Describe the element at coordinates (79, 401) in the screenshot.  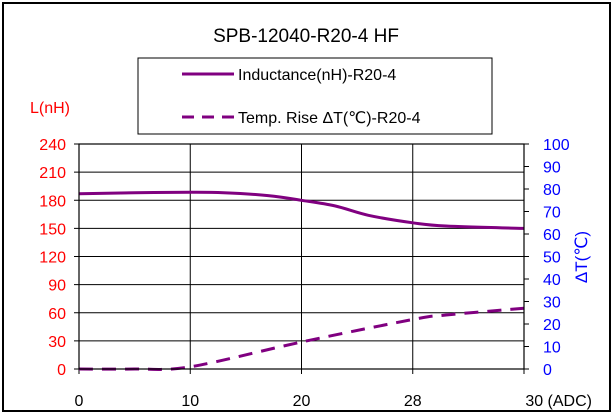
I see `x-tick-label: 0` at that location.